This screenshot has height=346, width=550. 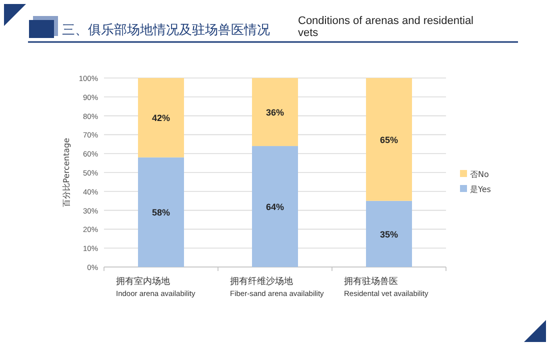 I want to click on legend-label: 否No, so click(x=479, y=174).